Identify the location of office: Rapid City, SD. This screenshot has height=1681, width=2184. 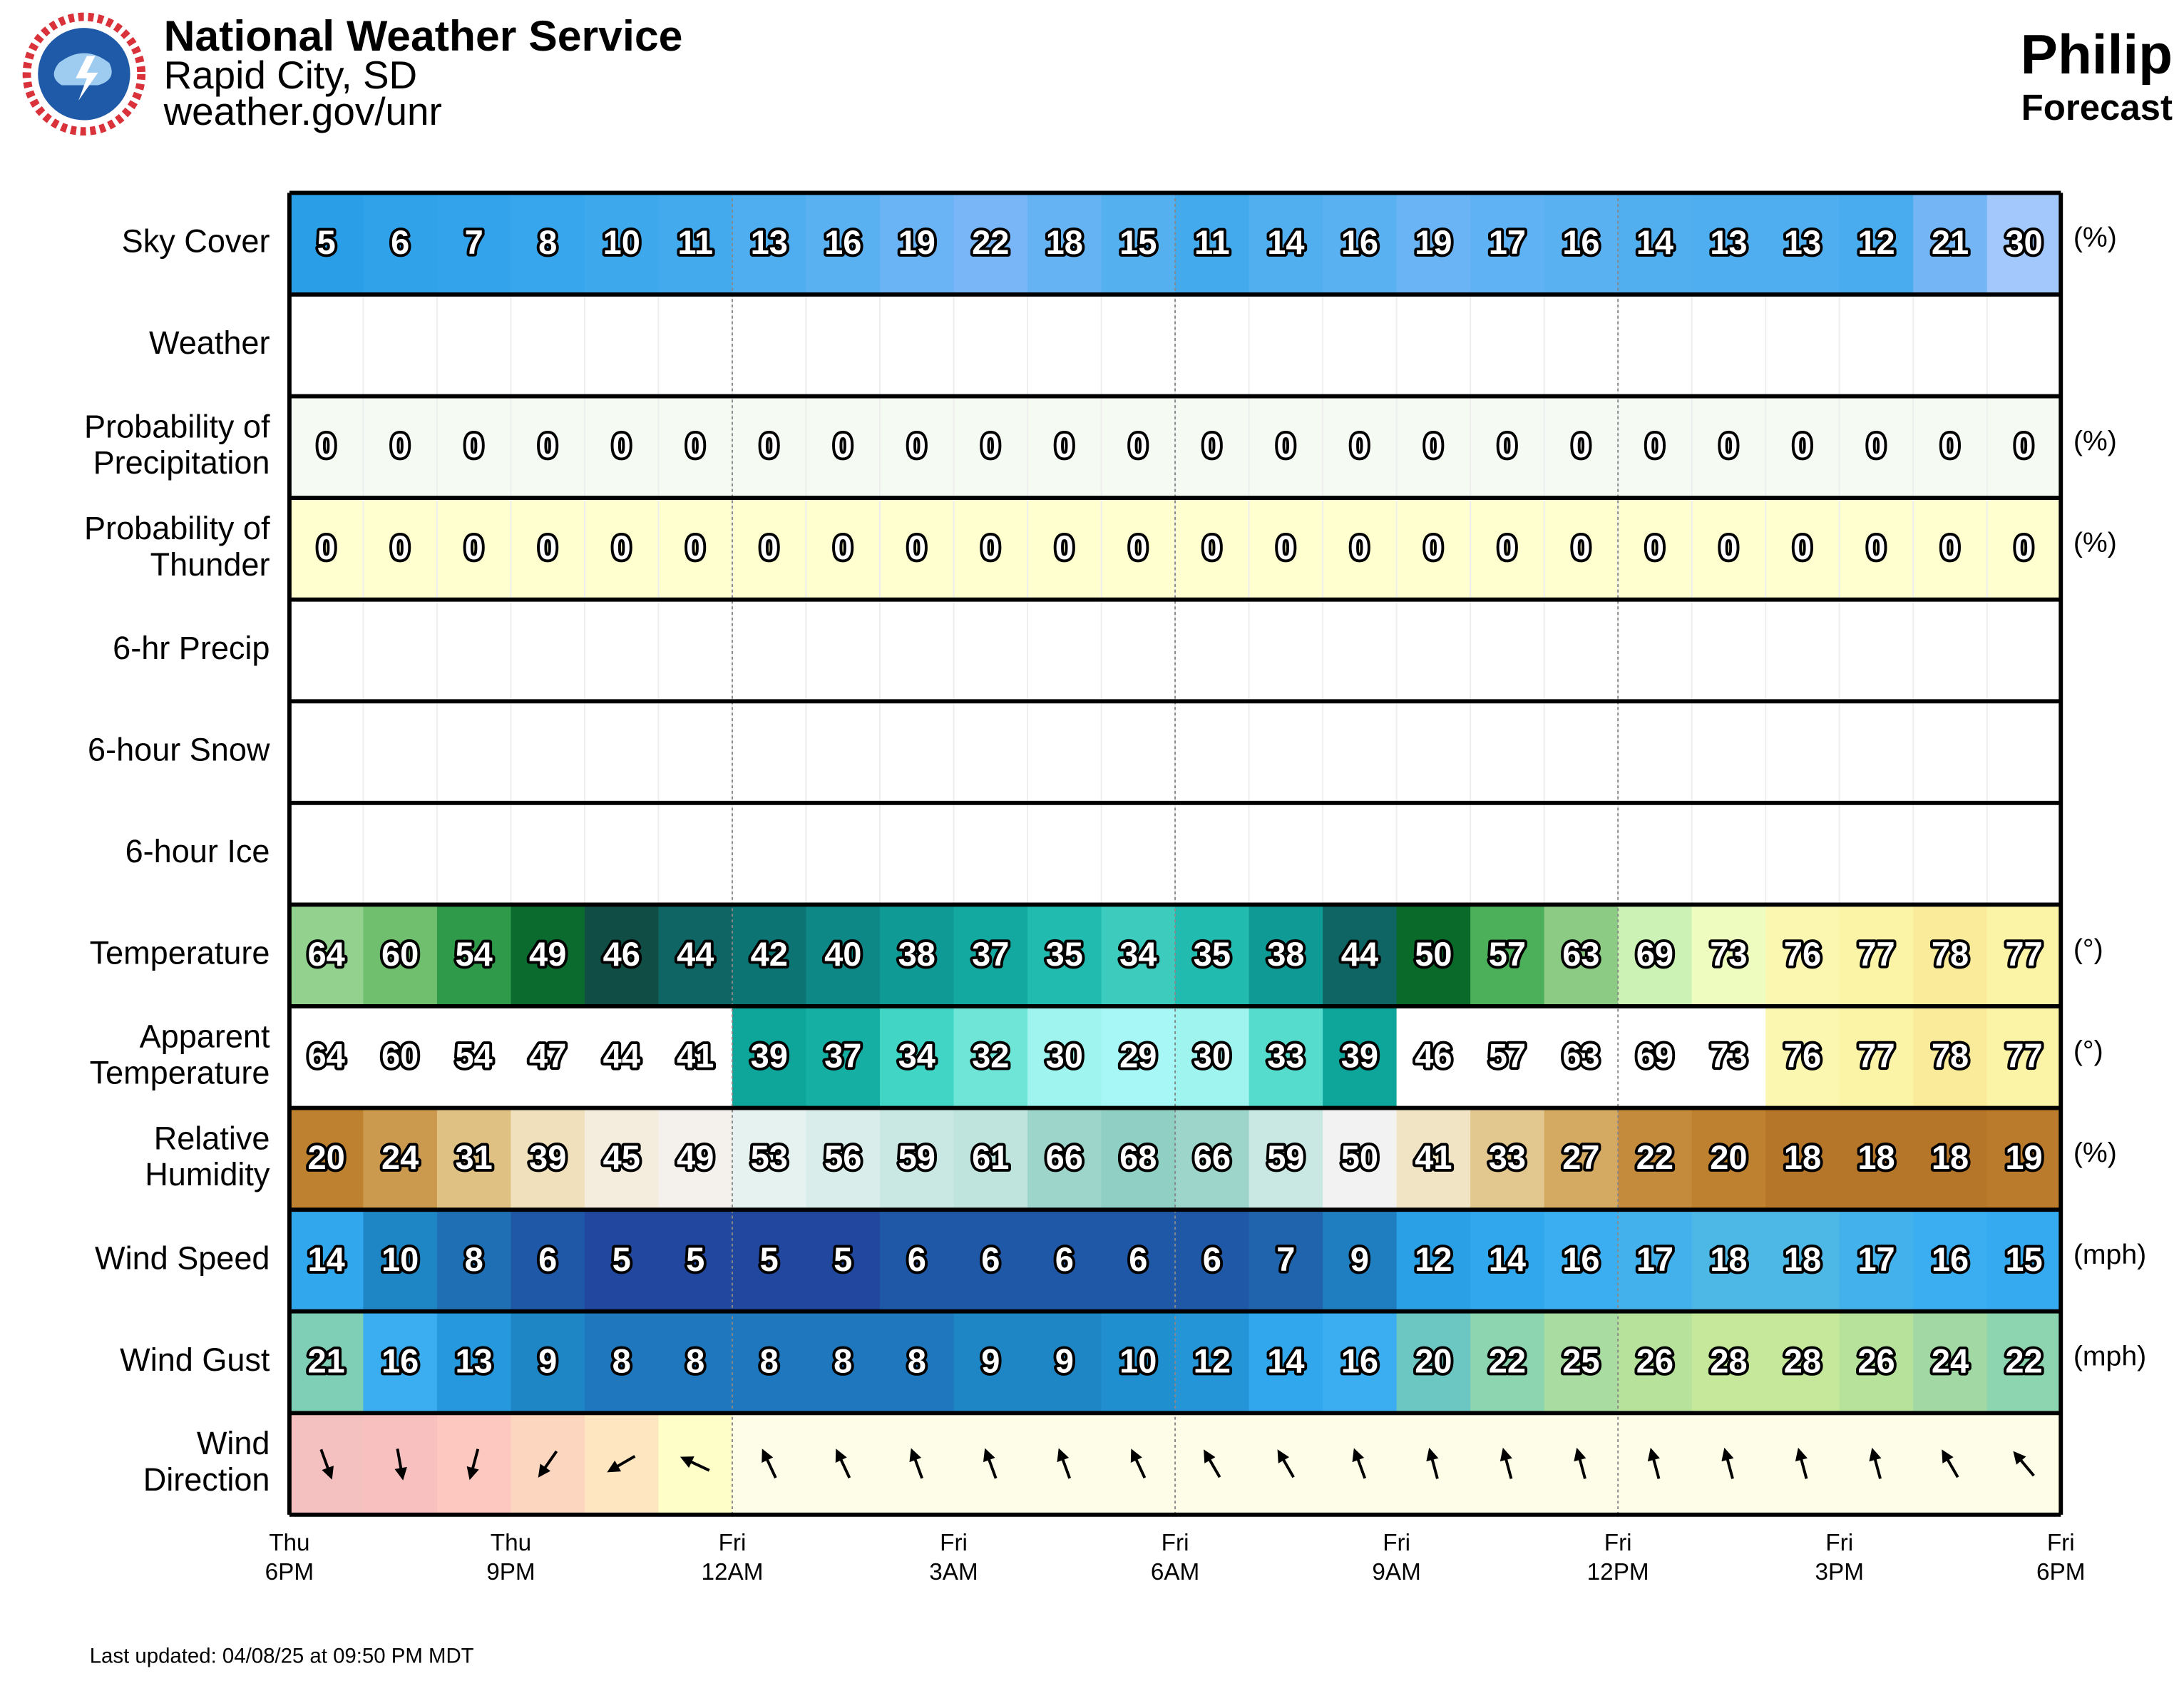
(291, 75).